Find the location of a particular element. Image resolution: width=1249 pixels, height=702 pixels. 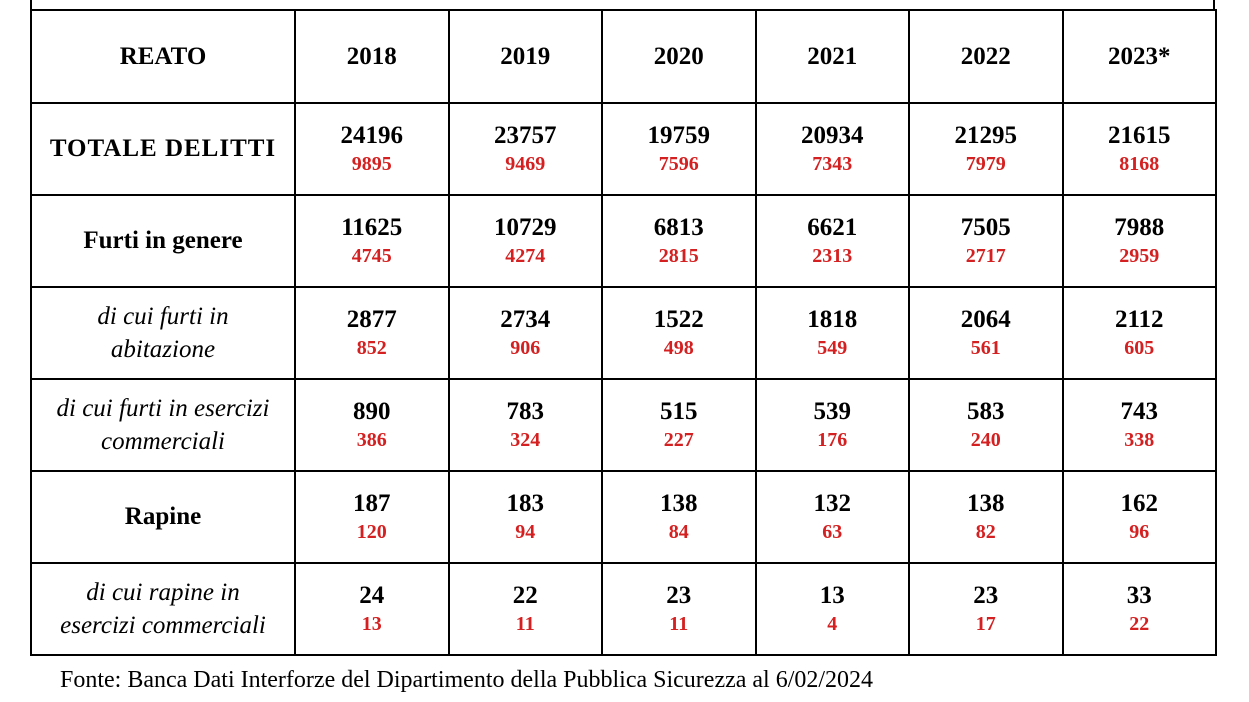

value-cell: 6621 2313 is located at coordinates (832, 241).